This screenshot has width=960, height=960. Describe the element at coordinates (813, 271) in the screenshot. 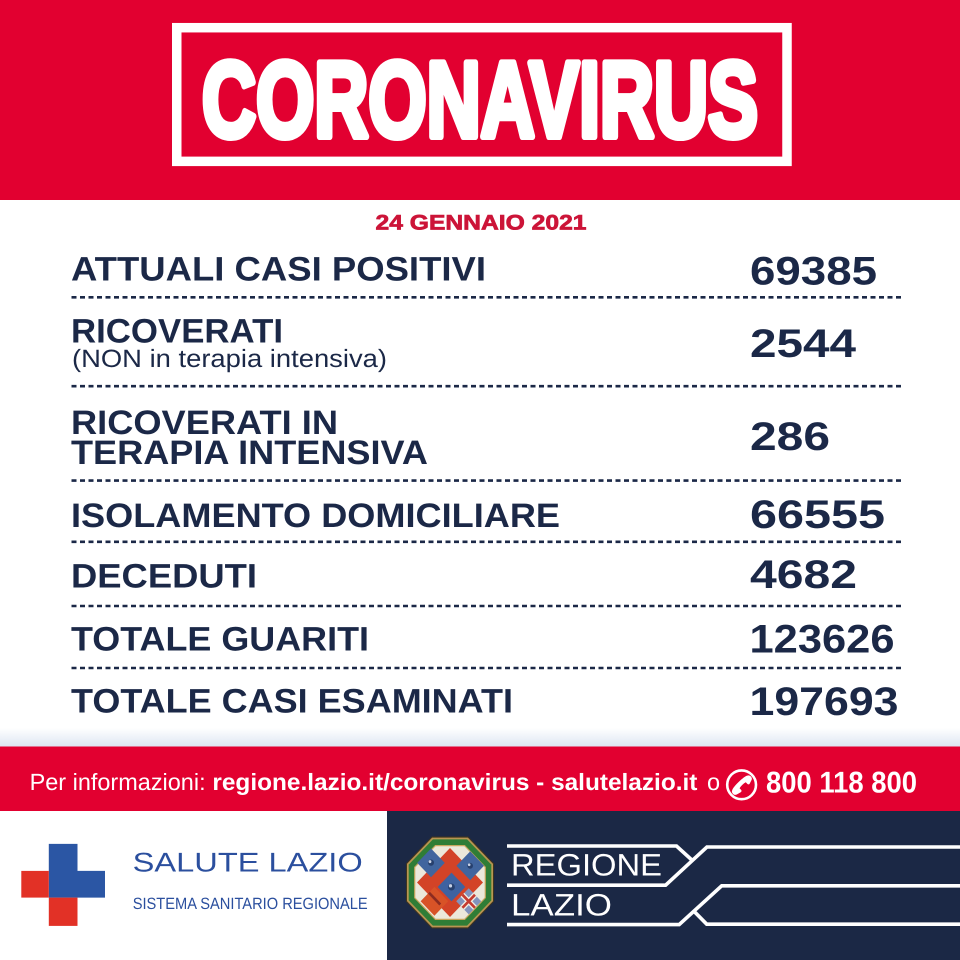

I see `svg-text: 69385` at that location.